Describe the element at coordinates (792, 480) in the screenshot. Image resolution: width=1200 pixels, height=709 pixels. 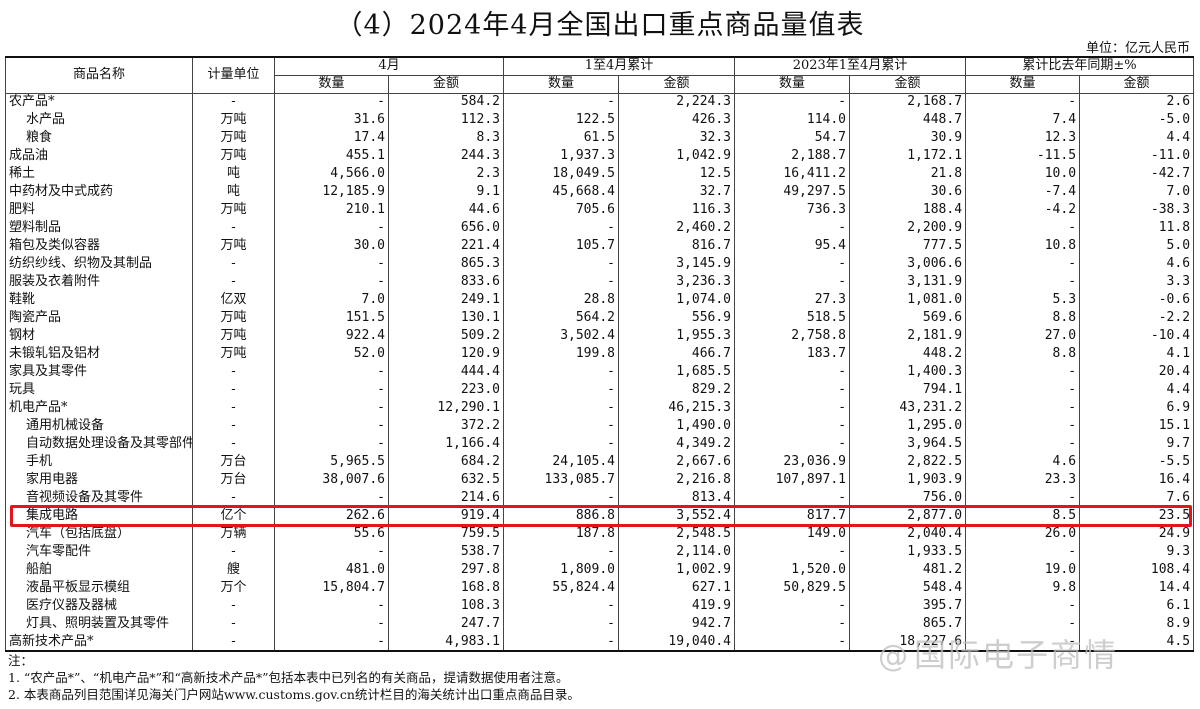
I see `cell-quantity: 107,897.1` at that location.